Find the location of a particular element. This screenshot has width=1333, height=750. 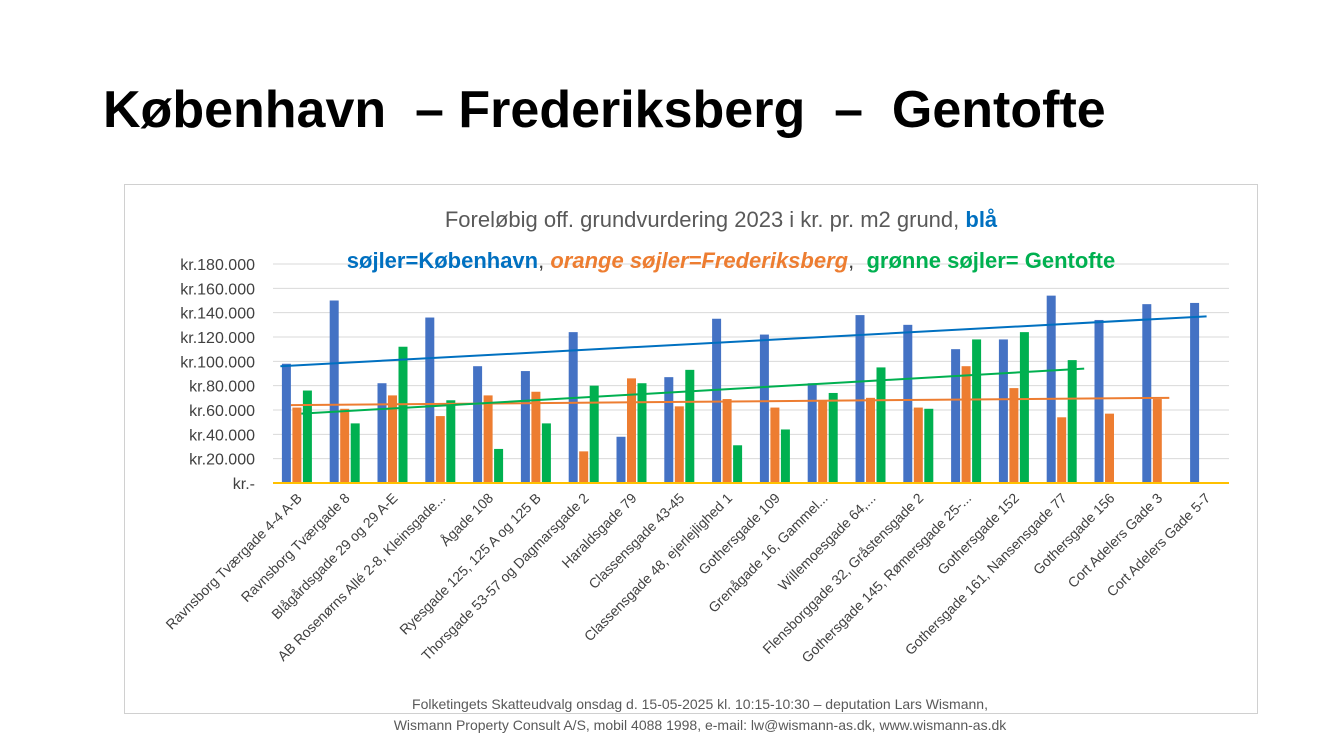

chart-title-blaa: blå is located at coordinates (981, 219).